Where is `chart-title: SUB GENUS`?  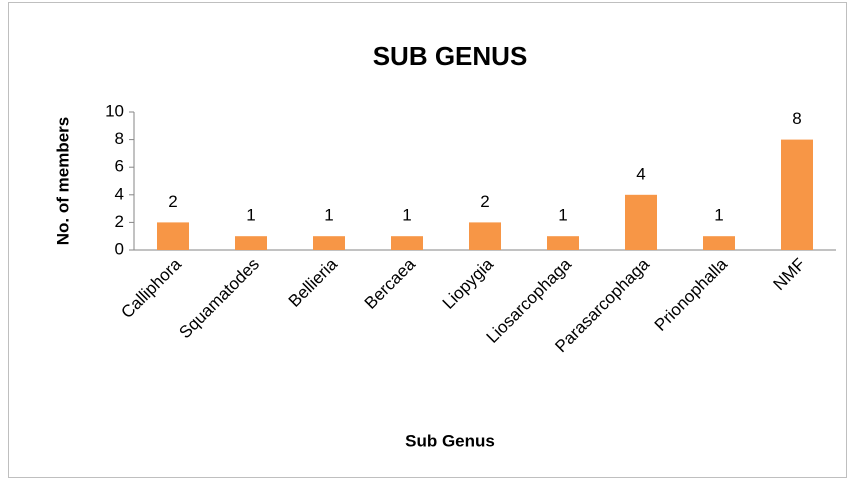 chart-title: SUB GENUS is located at coordinates (450, 56).